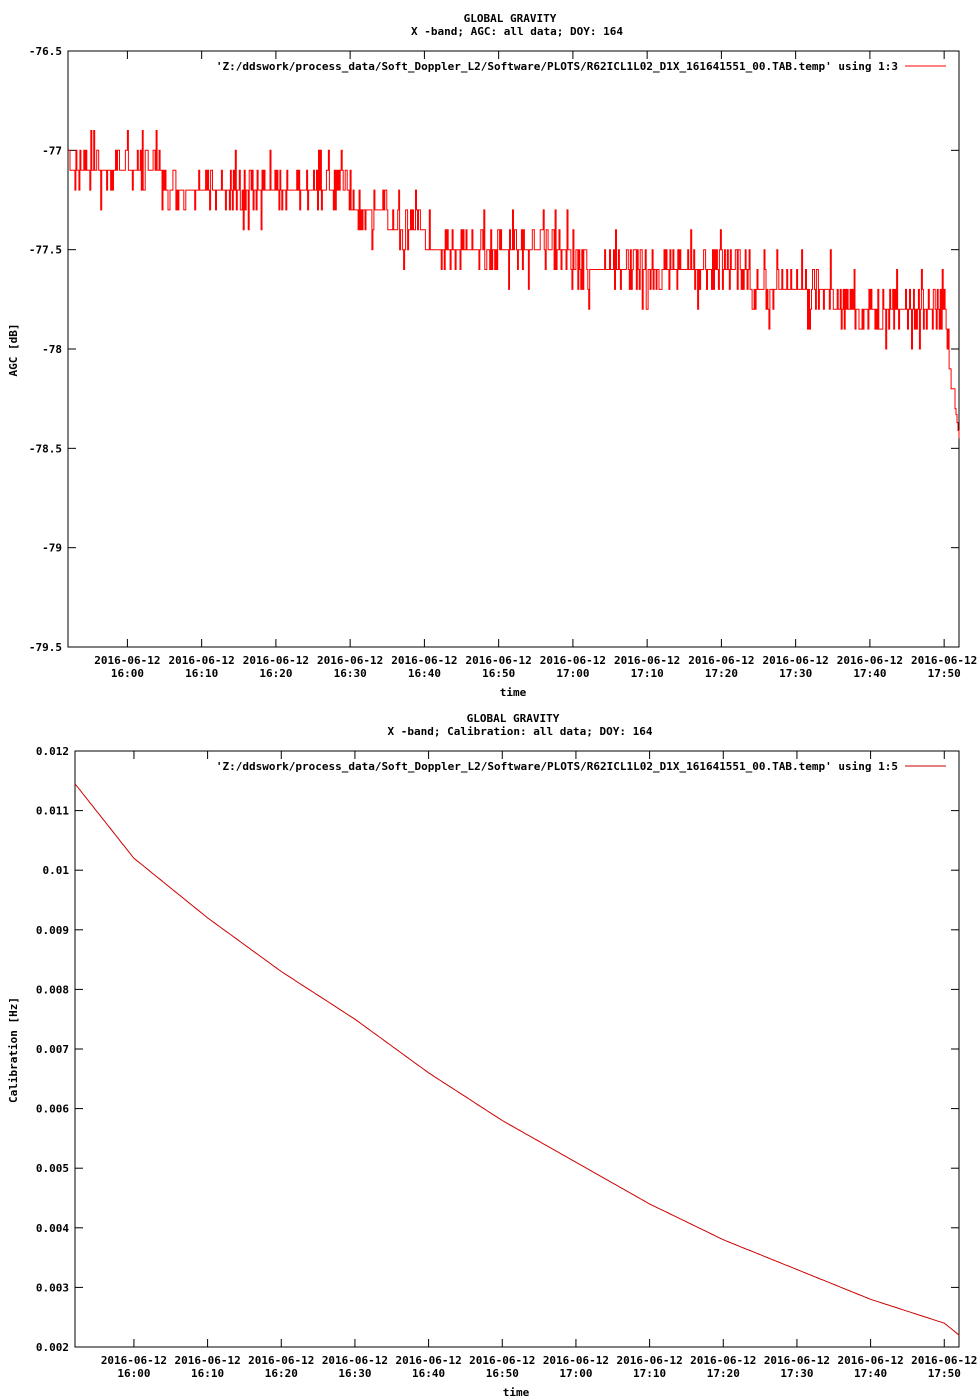 The image size is (980, 1400). Describe the element at coordinates (52, 548) in the screenshot. I see `y-tick-label: -79` at that location.